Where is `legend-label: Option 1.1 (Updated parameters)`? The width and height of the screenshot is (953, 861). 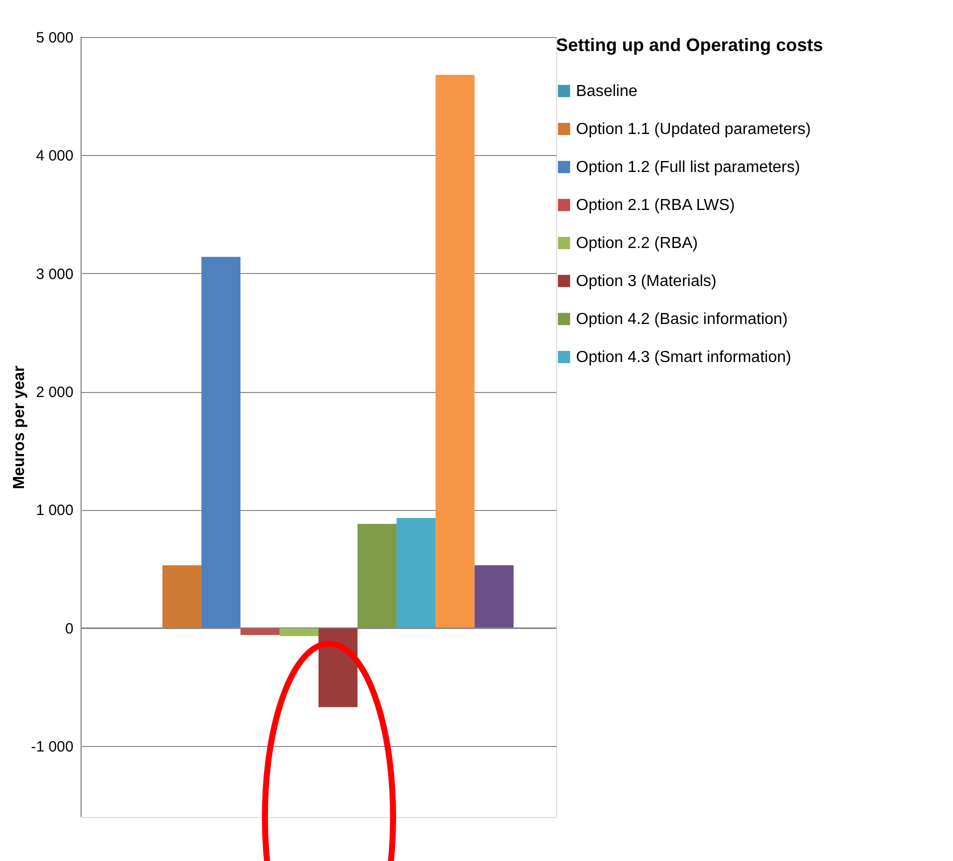
legend-label: Option 1.1 (Updated parameters) is located at coordinates (693, 129).